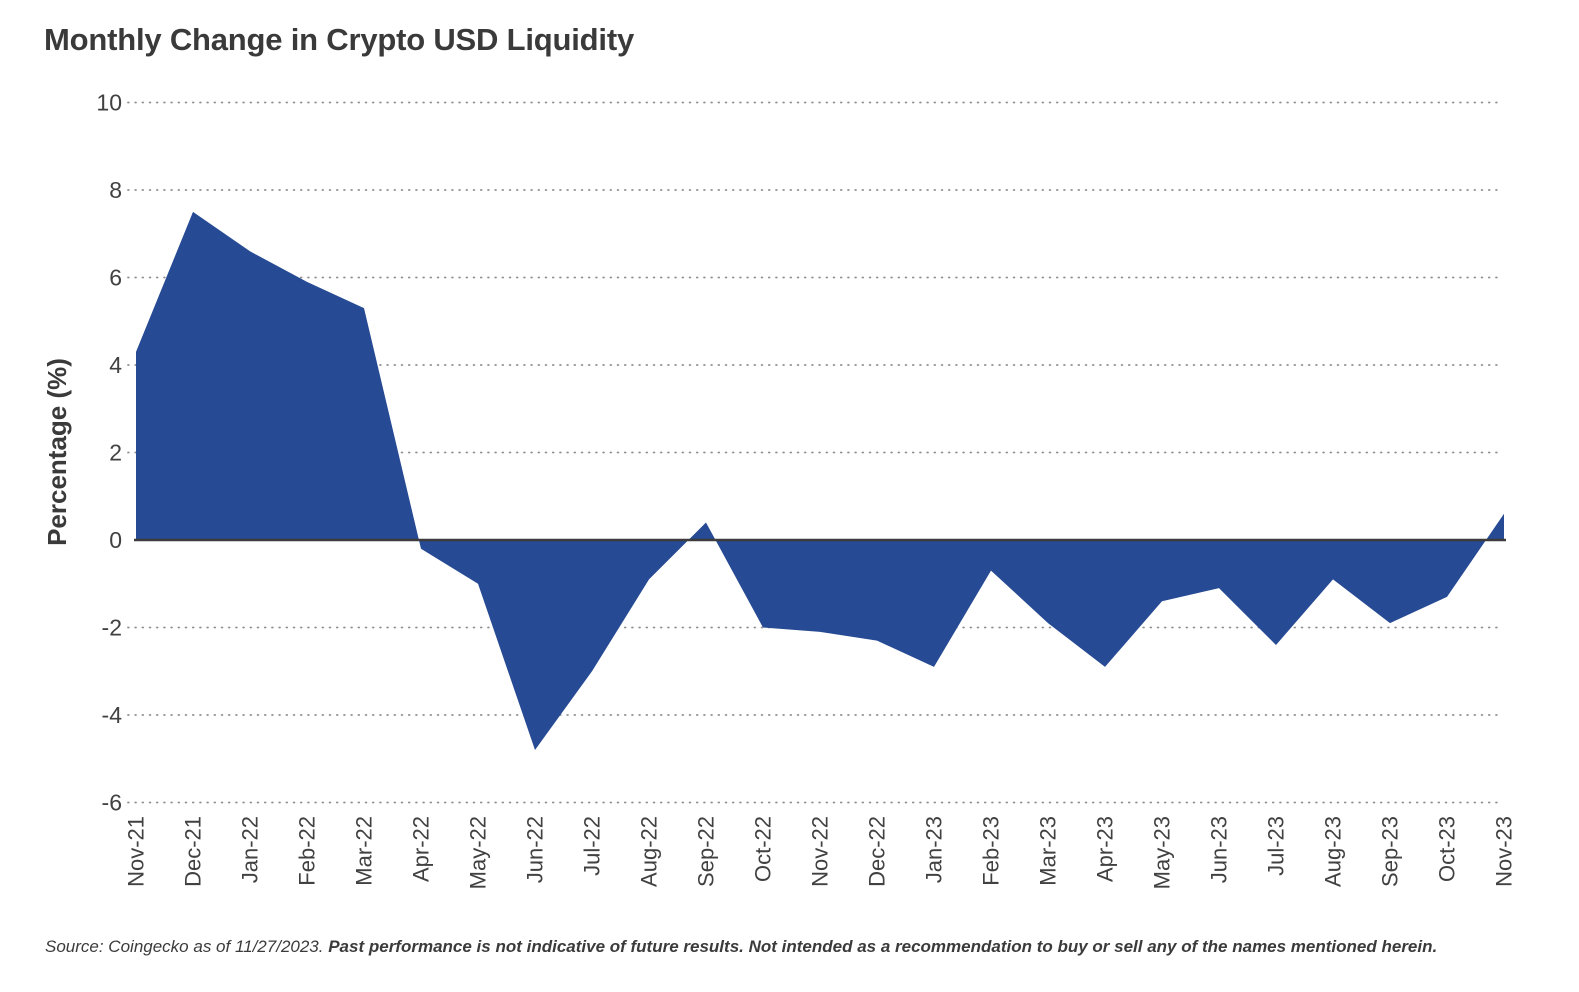 The image size is (1579, 992). What do you see at coordinates (706, 851) in the screenshot?
I see `x-tick-label: Sep-22` at bounding box center [706, 851].